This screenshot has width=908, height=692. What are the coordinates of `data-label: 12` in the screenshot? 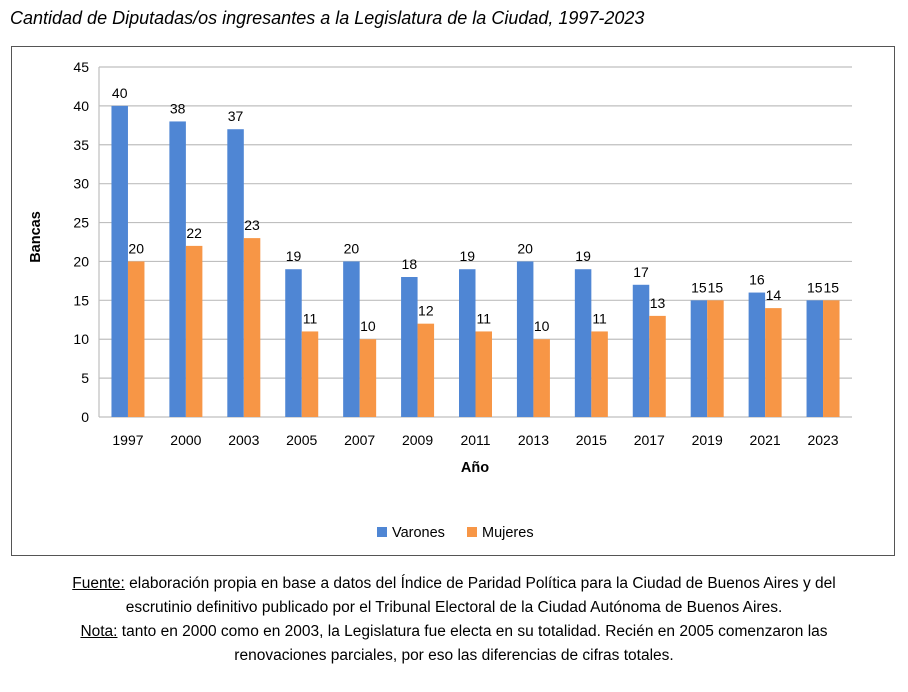 It's located at (426, 311).